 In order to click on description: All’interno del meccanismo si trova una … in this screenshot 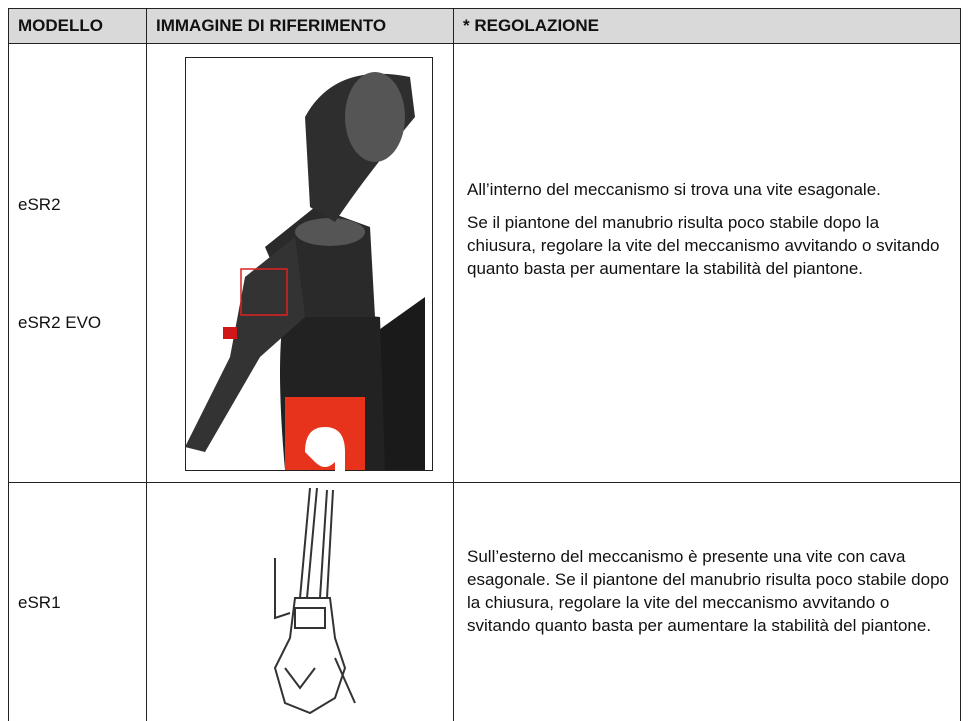, I will do `click(709, 229)`.